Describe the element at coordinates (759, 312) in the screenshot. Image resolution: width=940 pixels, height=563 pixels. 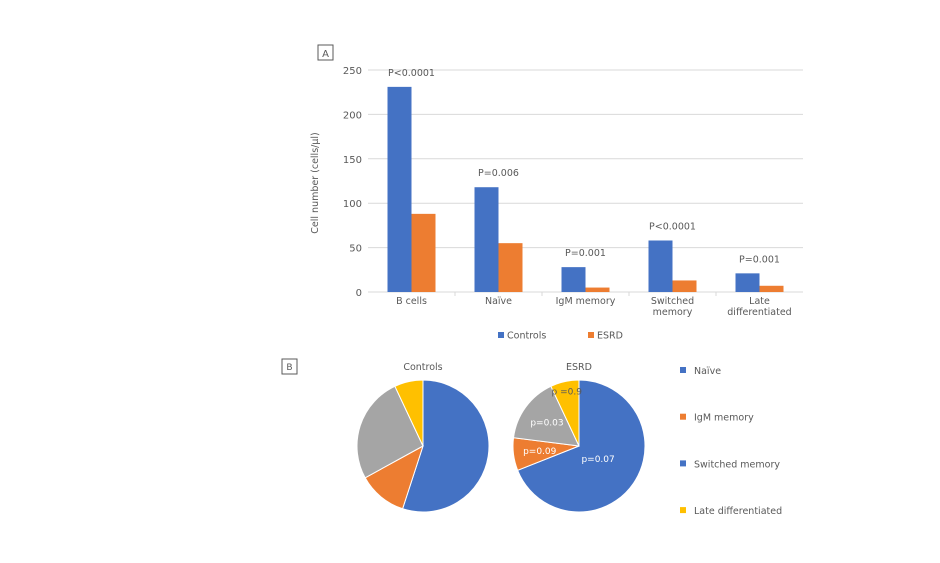
I see `x-tick-label: differentiated` at that location.